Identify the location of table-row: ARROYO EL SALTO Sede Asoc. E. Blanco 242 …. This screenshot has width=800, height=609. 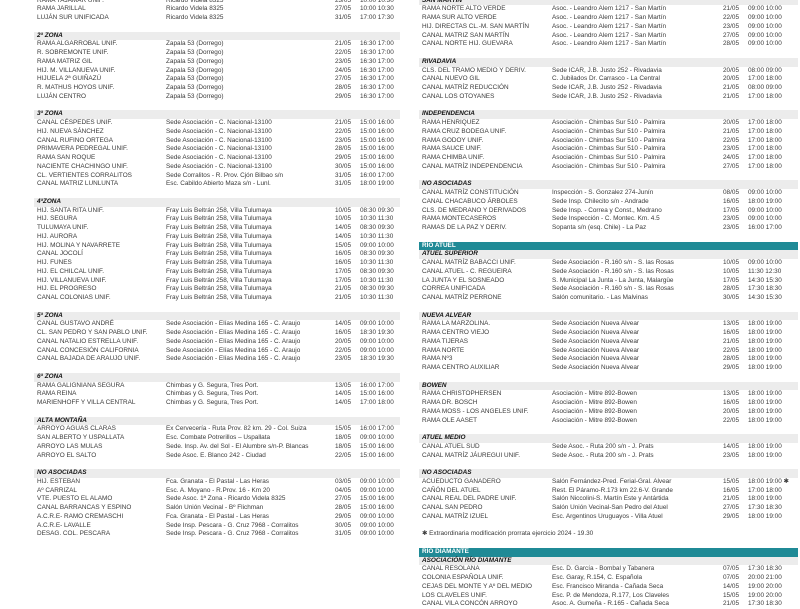
(217, 456).